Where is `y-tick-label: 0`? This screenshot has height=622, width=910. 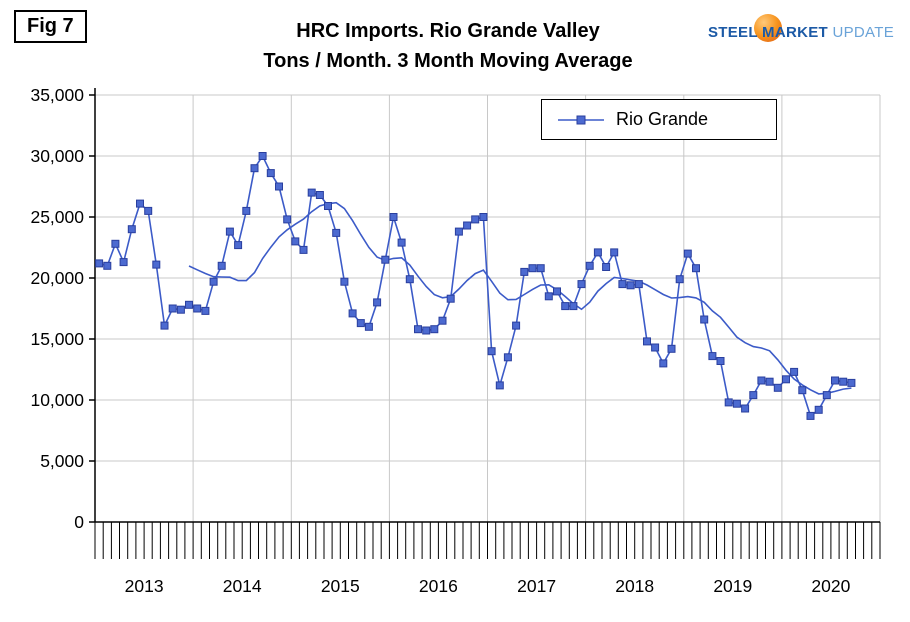
y-tick-label: 0 is located at coordinates (79, 522).